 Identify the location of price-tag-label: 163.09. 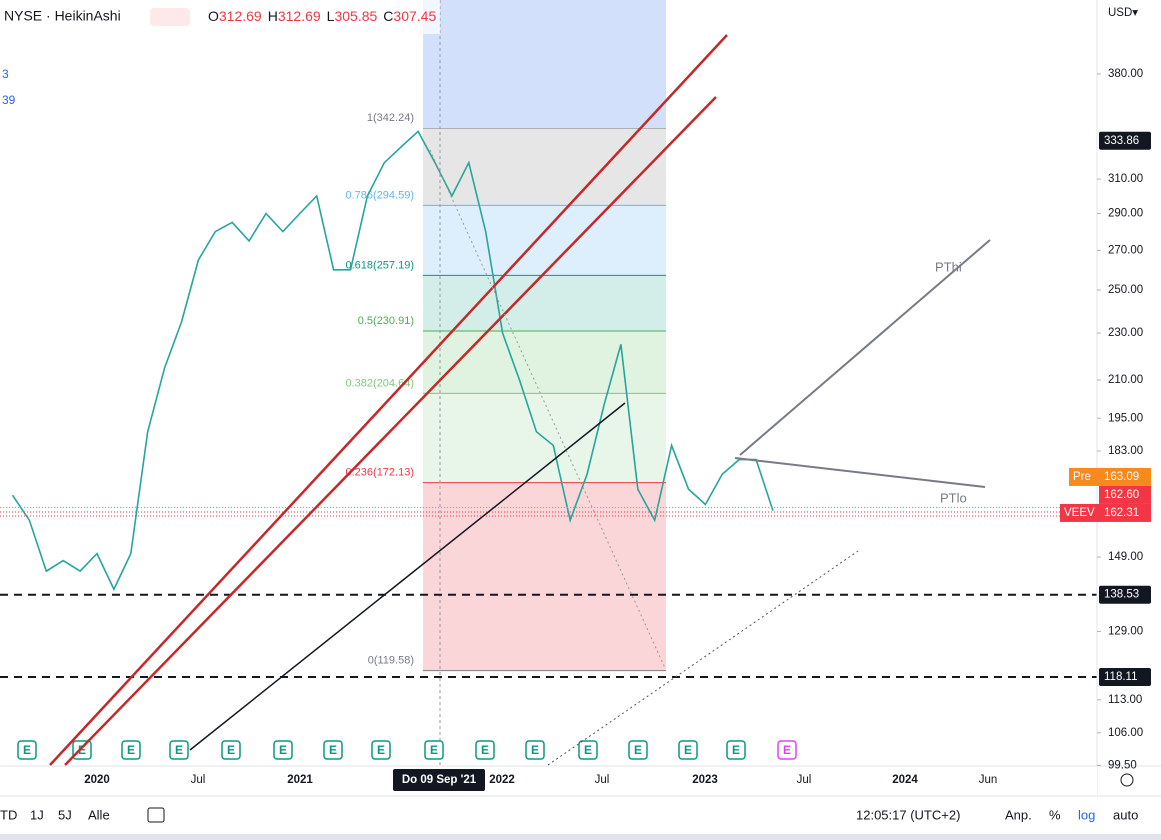
(1121, 477).